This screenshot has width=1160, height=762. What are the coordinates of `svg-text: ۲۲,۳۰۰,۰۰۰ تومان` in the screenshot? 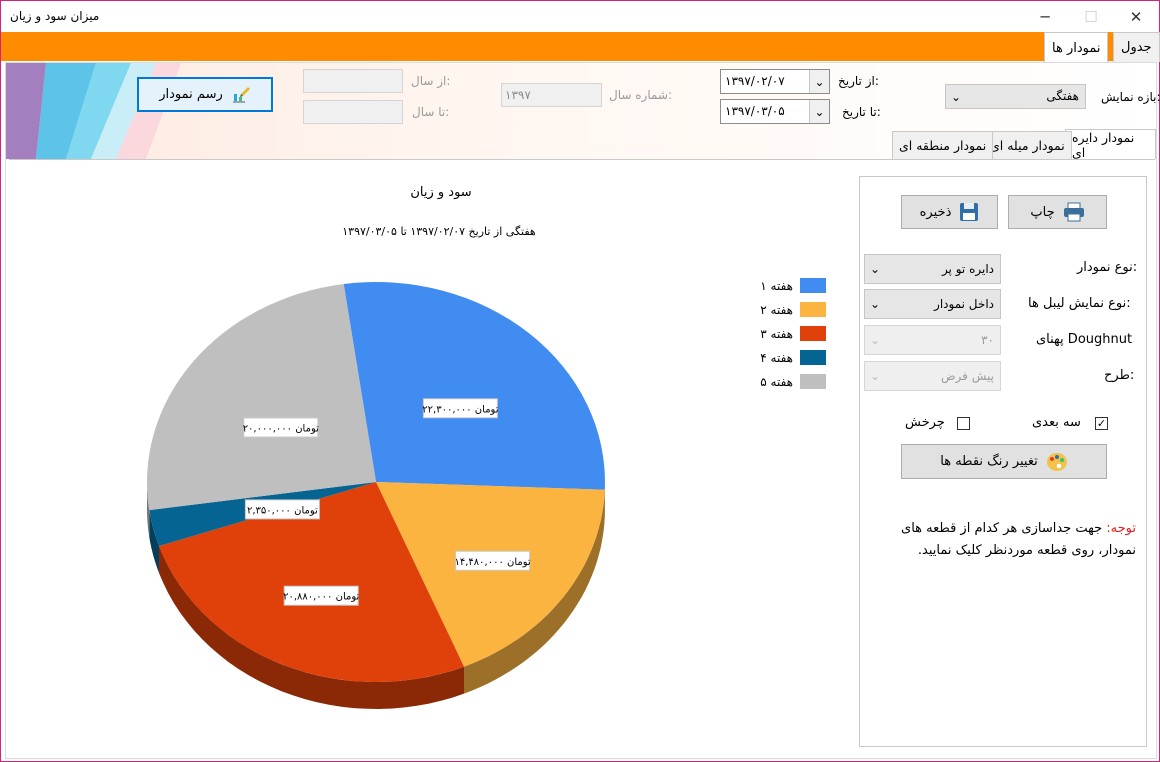 It's located at (460, 409).